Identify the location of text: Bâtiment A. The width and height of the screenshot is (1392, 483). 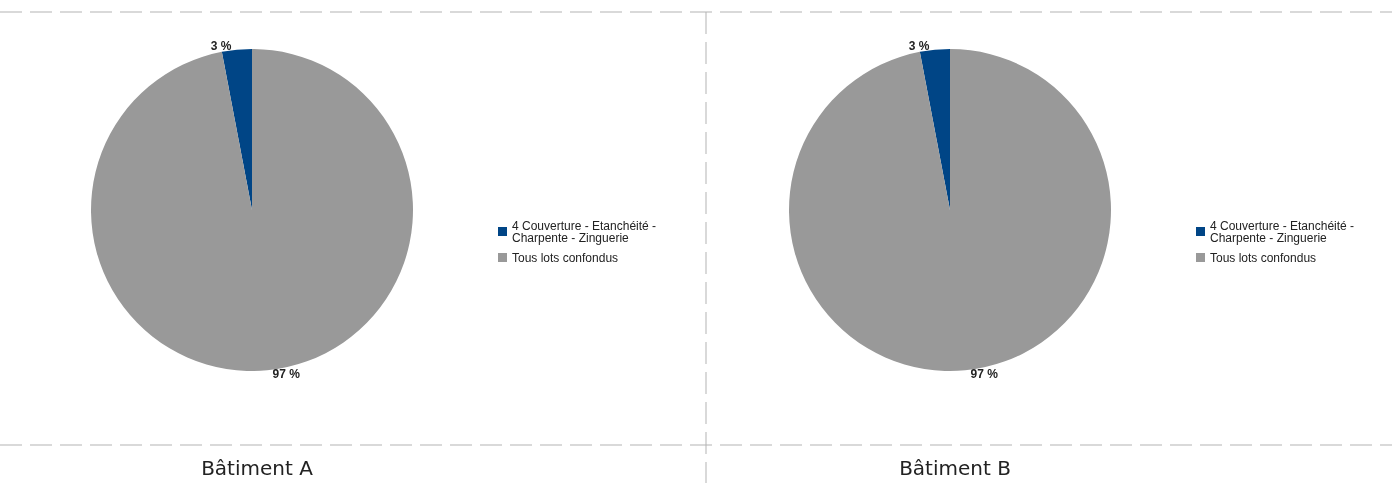
(257, 468).